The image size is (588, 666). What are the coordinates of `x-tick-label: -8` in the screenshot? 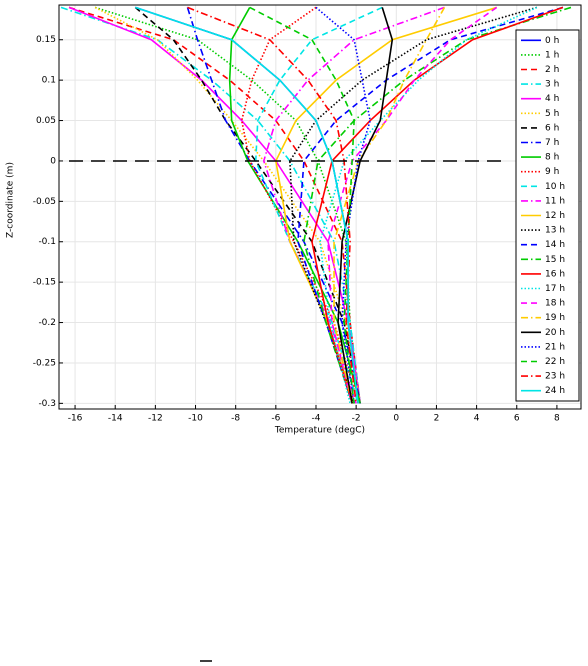 It's located at (235, 419).